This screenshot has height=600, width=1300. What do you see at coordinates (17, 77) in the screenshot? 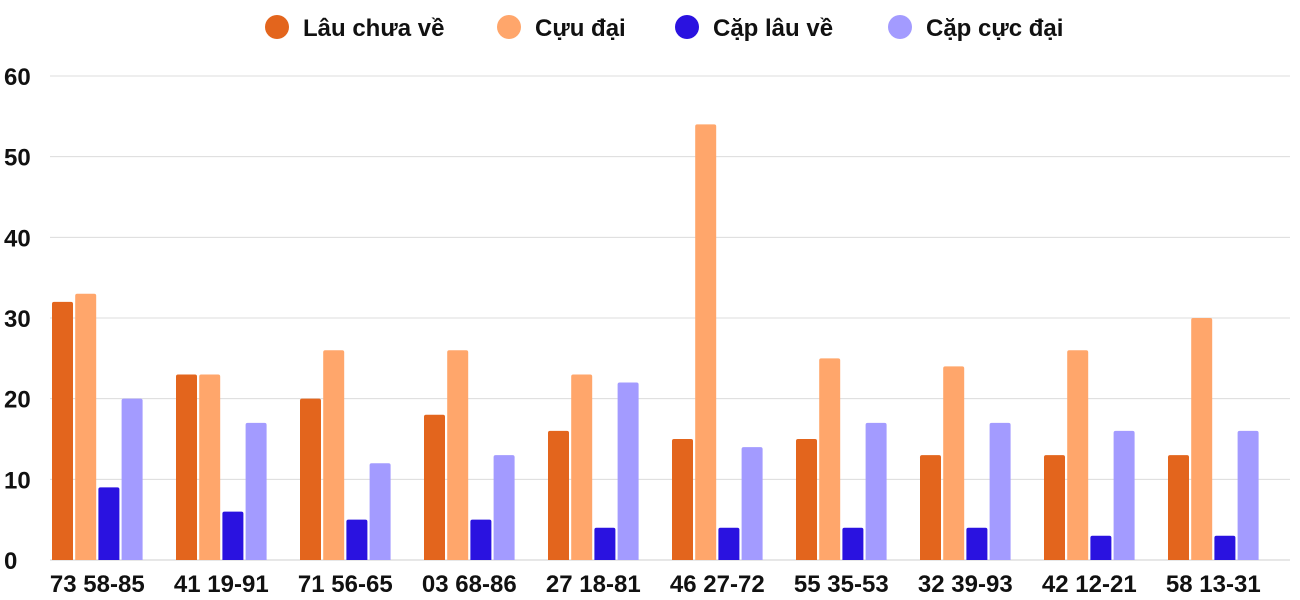
I see `y-tick-label-60: 60` at bounding box center [17, 77].